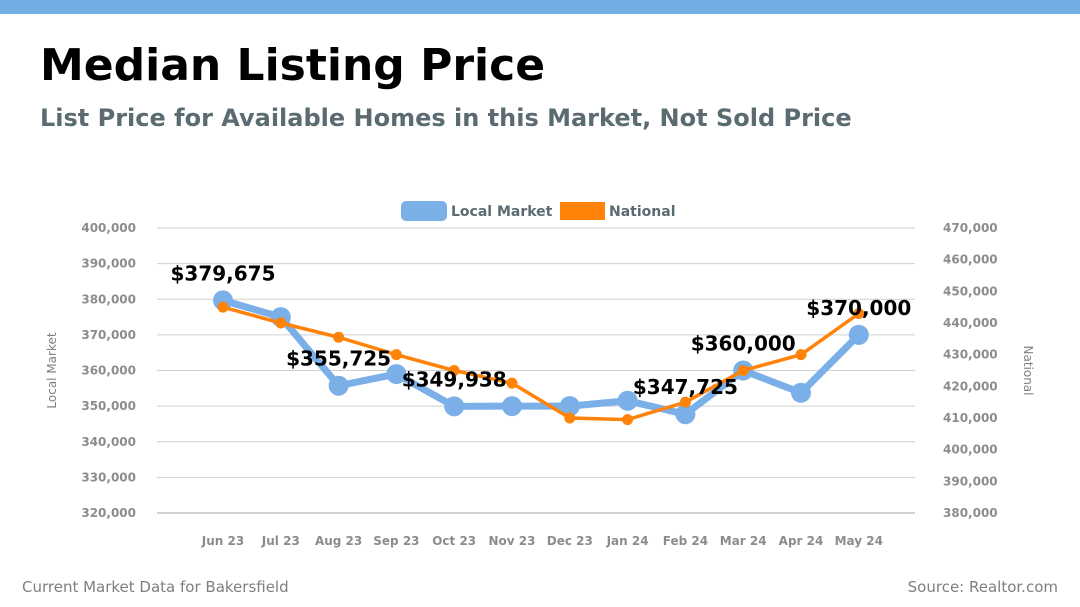 The width and height of the screenshot is (1080, 607). I want to click on data-label-local-market: $355,725, so click(338, 359).